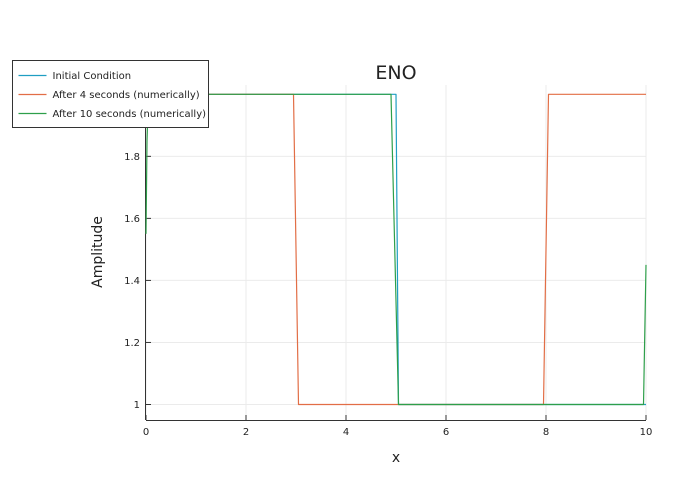 This screenshot has width=700, height=504. Describe the element at coordinates (130, 114) in the screenshot. I see `legend-label-2: After 10 seconds (numerically)` at that location.